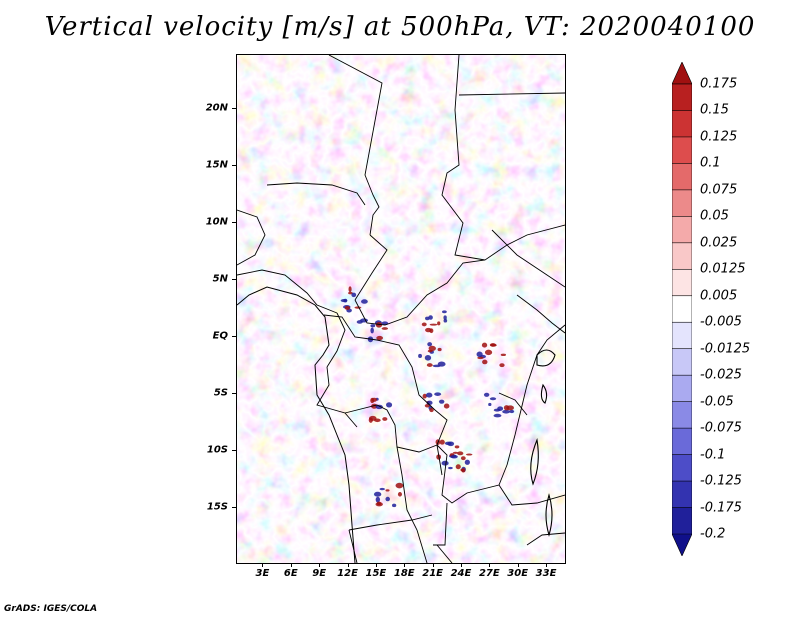 The height and width of the screenshot is (618, 800). I want to click on lon-label: 3E, so click(262, 573).